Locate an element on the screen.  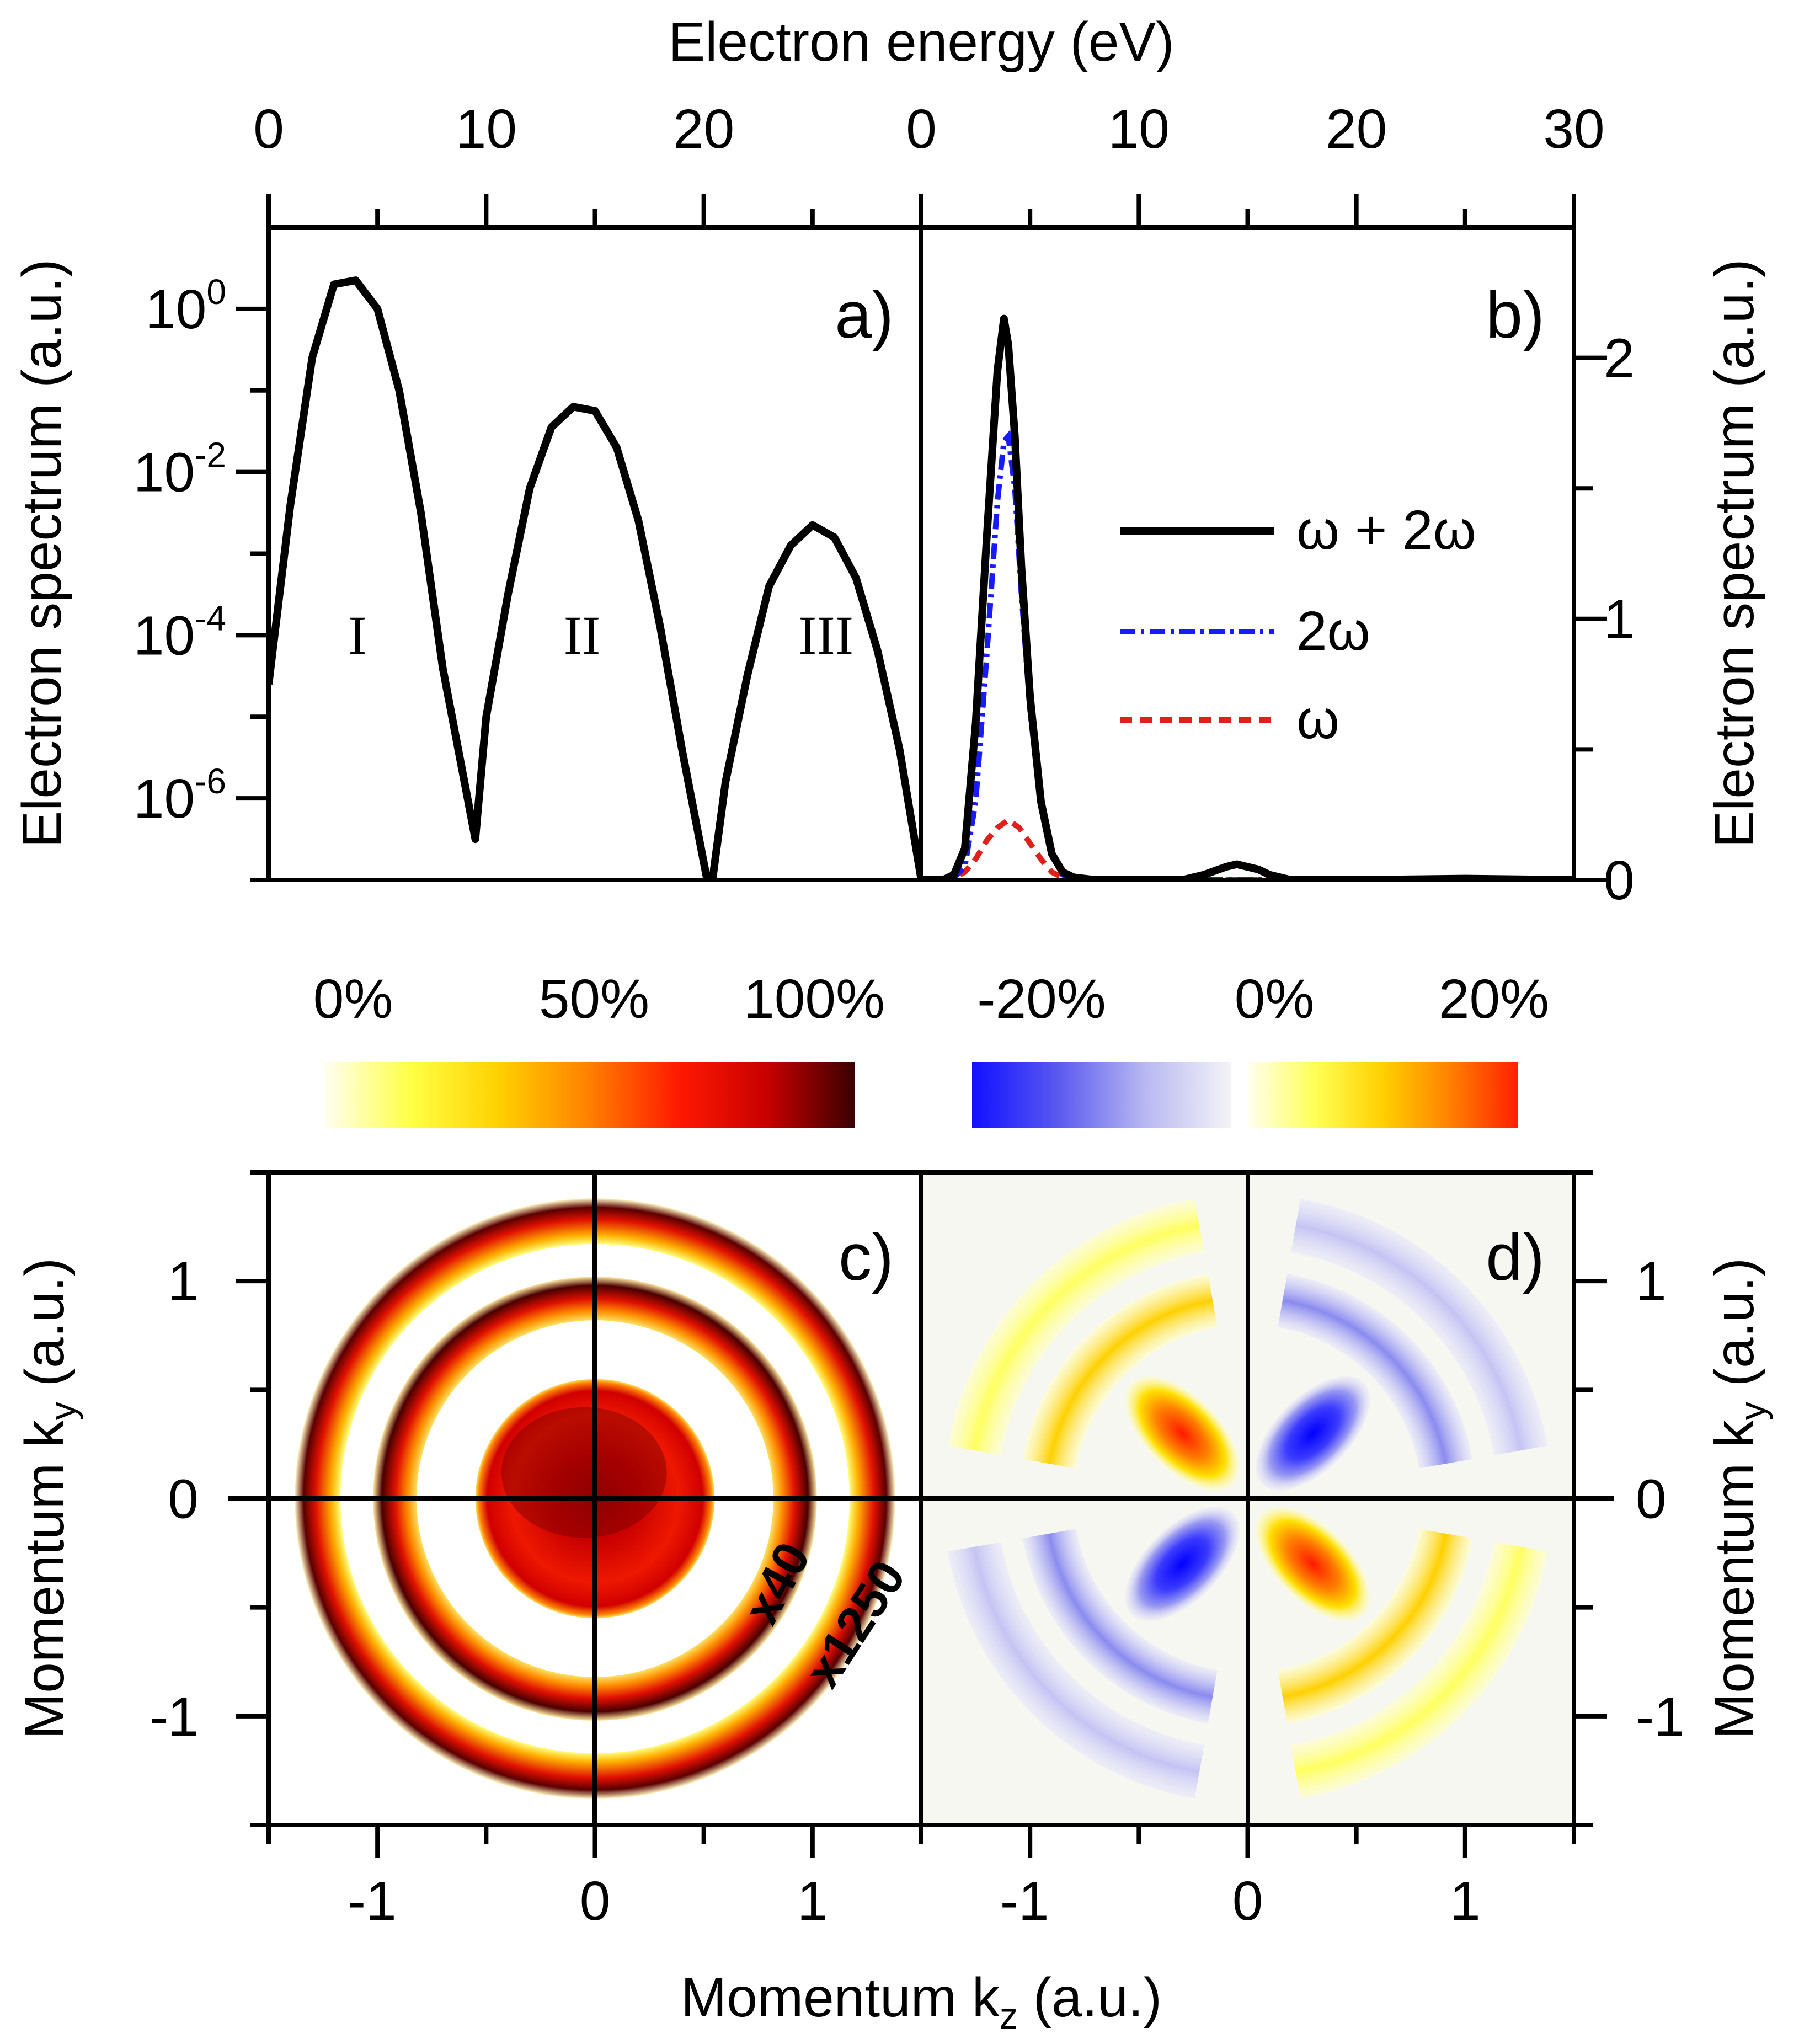
colorbar-d-negative is located at coordinates (1101, 1095).